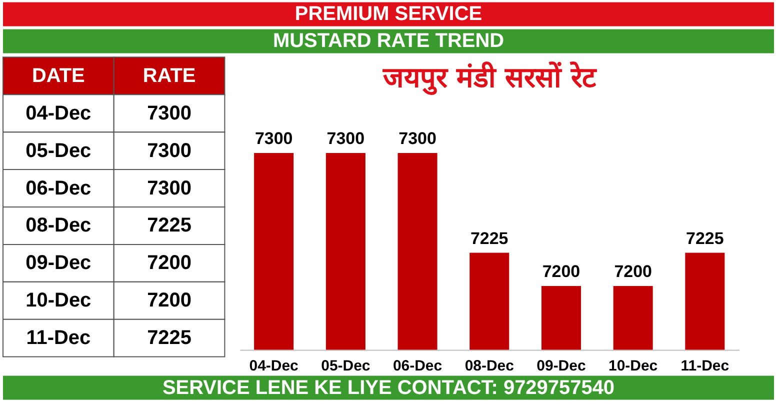 The height and width of the screenshot is (408, 776). Describe the element at coordinates (417, 365) in the screenshot. I see `x-tick-label: 06-Dec` at that location.